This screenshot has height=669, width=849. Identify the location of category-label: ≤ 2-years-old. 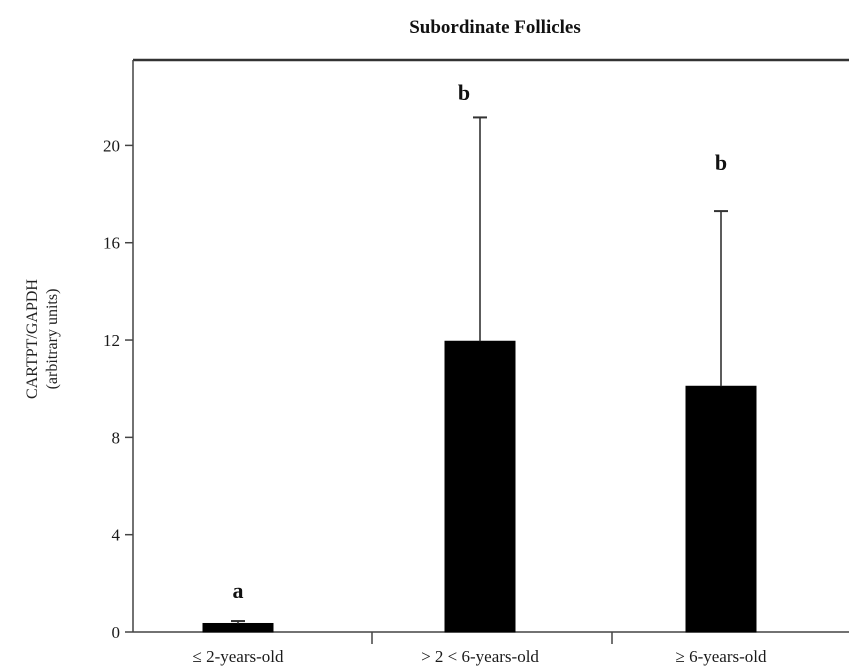
(238, 656).